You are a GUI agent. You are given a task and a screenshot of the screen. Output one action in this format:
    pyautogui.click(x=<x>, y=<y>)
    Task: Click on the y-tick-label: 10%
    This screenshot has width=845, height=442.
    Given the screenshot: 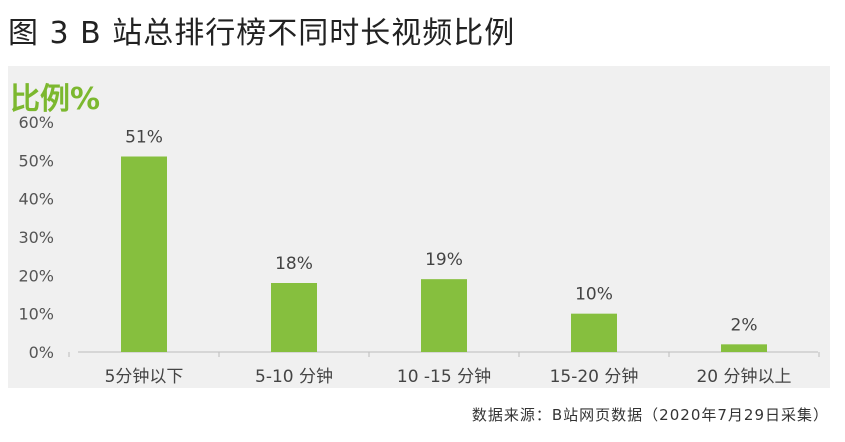 What is the action you would take?
    pyautogui.click(x=36, y=314)
    